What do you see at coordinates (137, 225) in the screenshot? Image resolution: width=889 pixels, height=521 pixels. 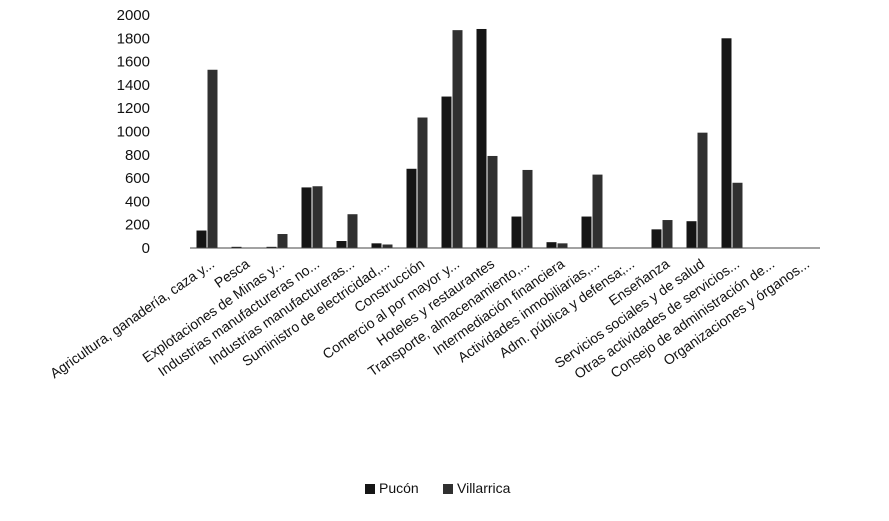 I see `y-tick-label: 200` at bounding box center [137, 225].